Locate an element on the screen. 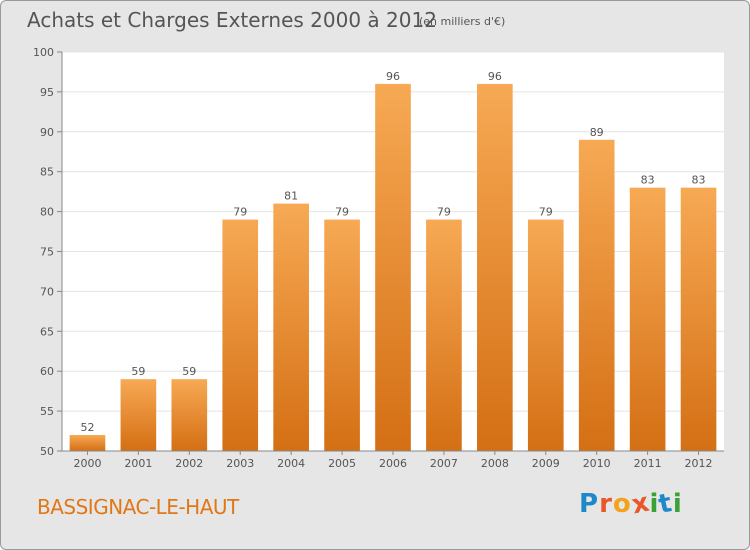  x-tick-label: 2005 is located at coordinates (342, 463).